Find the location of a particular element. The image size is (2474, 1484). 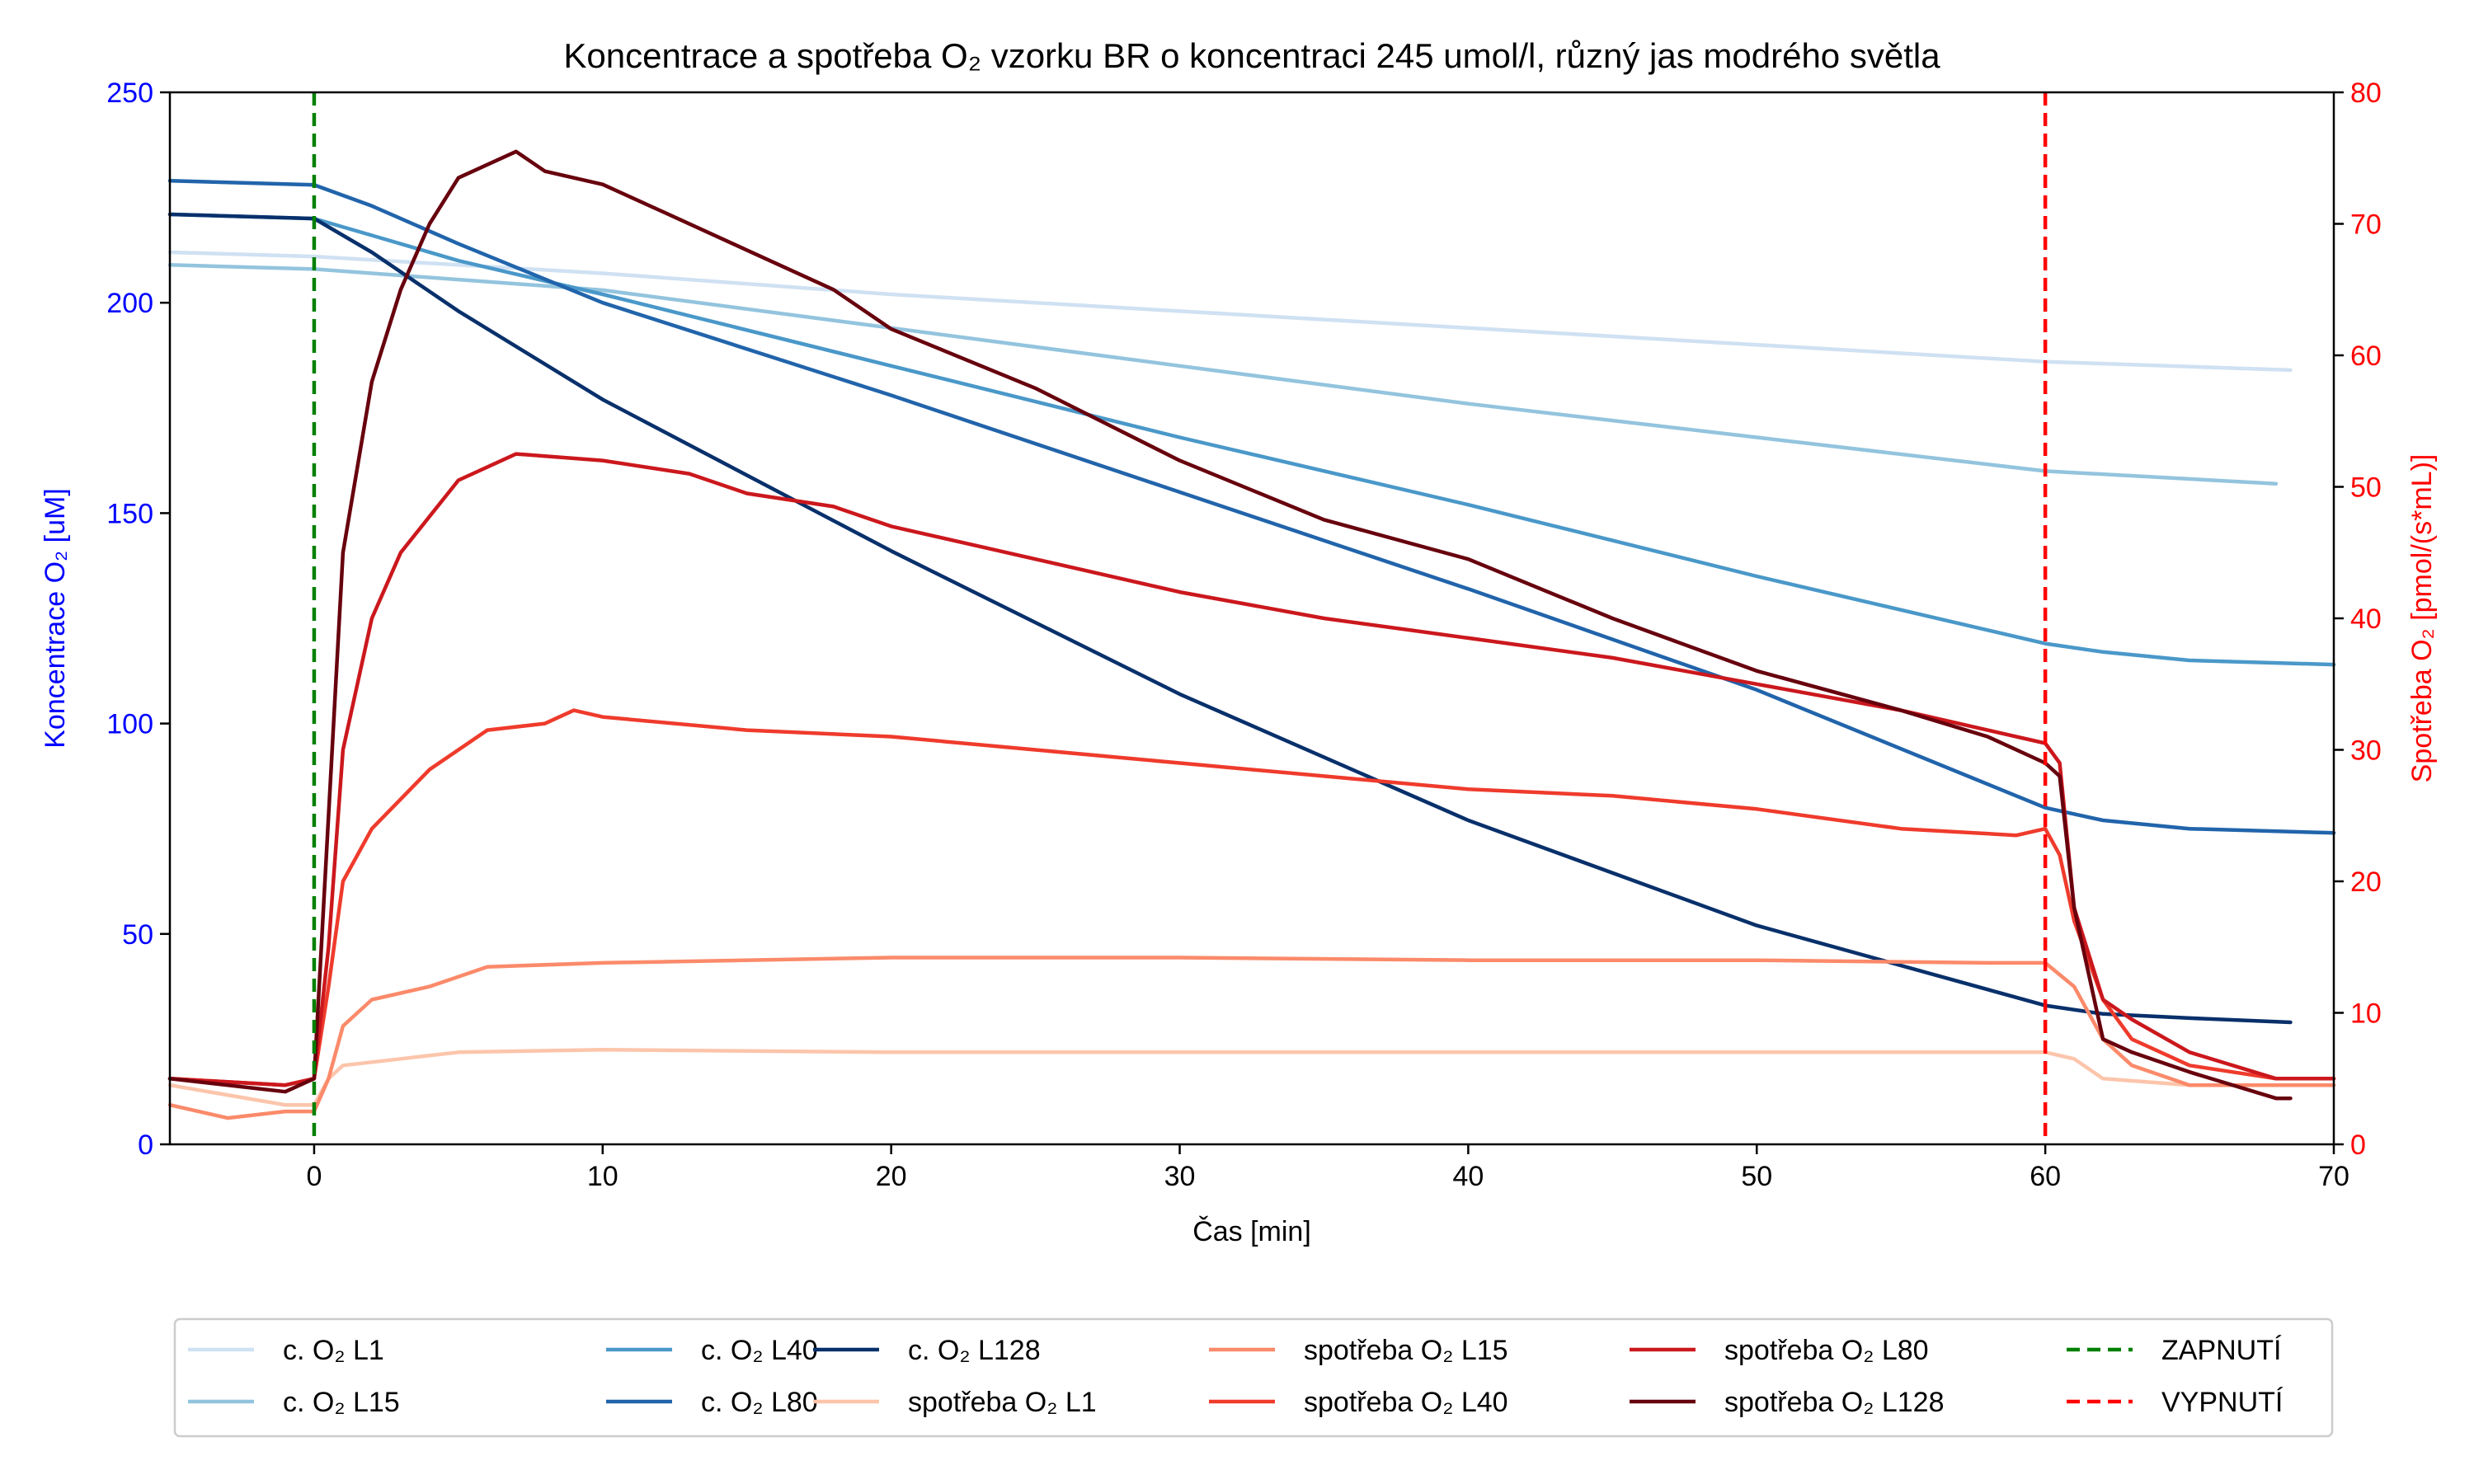

right-tick-label: 30 is located at coordinates (2366, 751).